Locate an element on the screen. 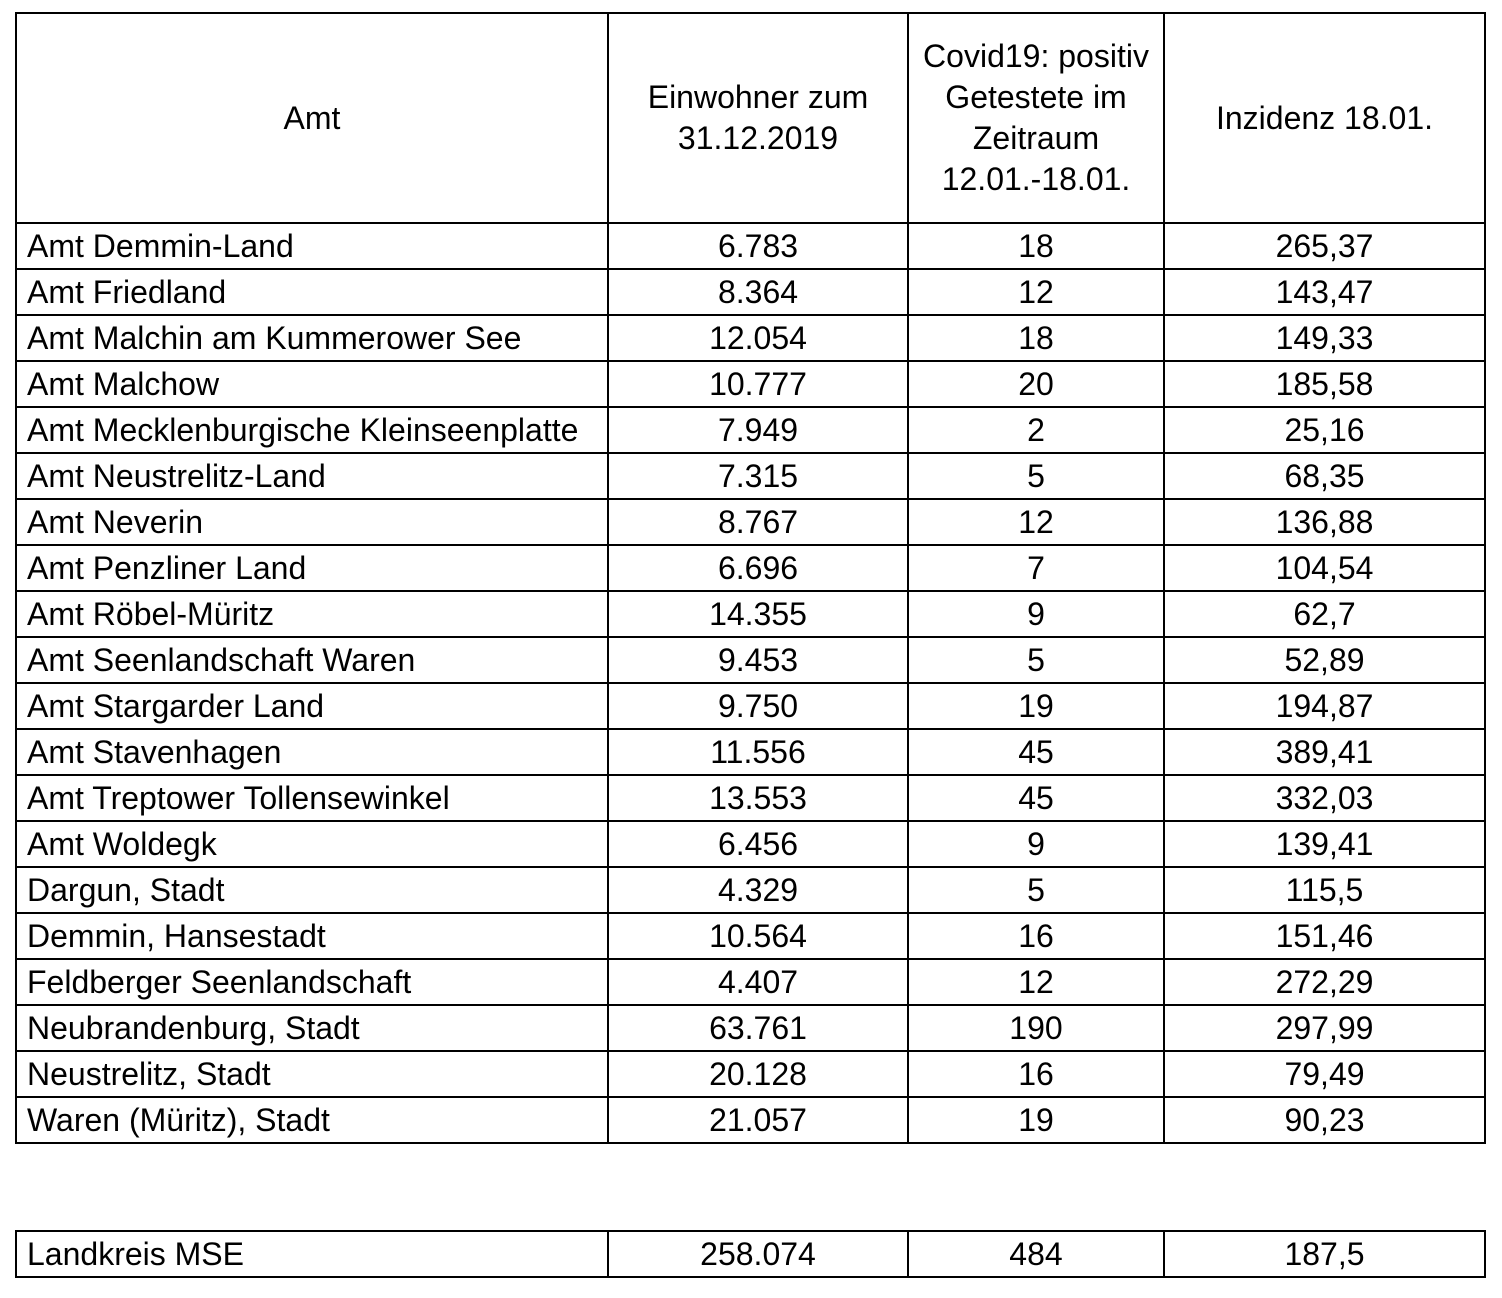  cell: Amt Neustrelitz-Land is located at coordinates (312, 476).